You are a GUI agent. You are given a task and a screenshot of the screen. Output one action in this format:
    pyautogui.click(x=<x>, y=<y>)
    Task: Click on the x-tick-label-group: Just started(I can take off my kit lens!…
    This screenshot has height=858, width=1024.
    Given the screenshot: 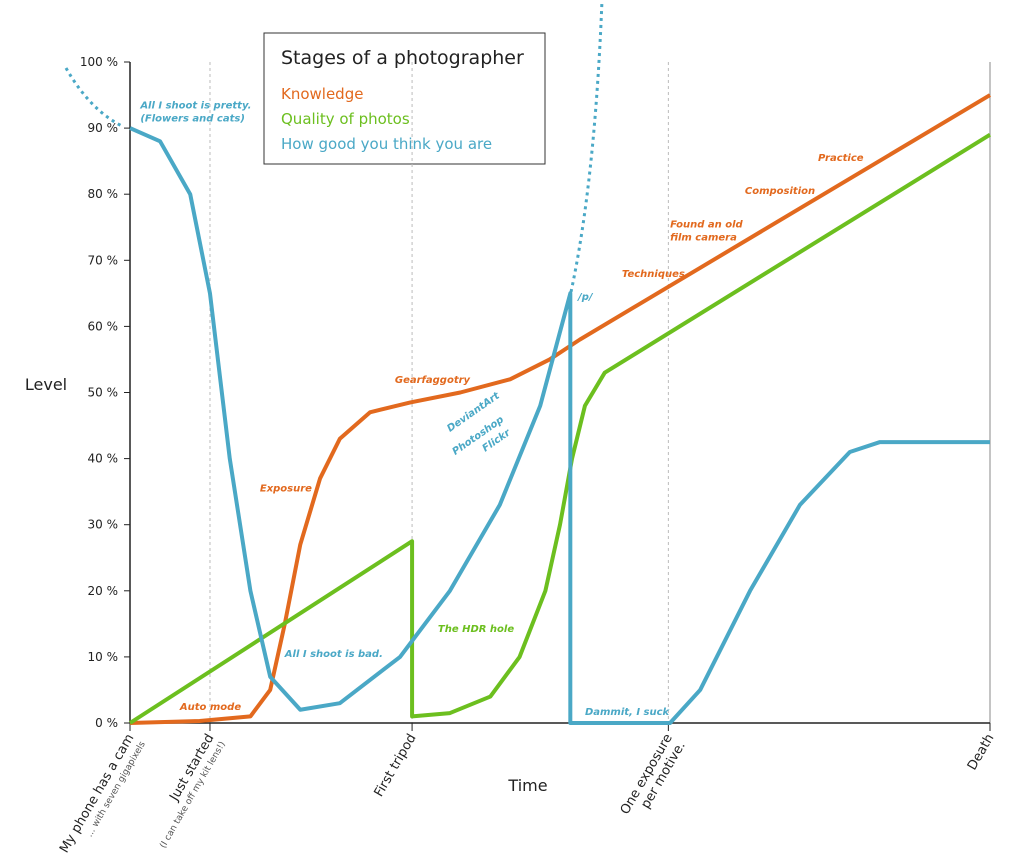 What is the action you would take?
    pyautogui.click(x=192, y=791)
    